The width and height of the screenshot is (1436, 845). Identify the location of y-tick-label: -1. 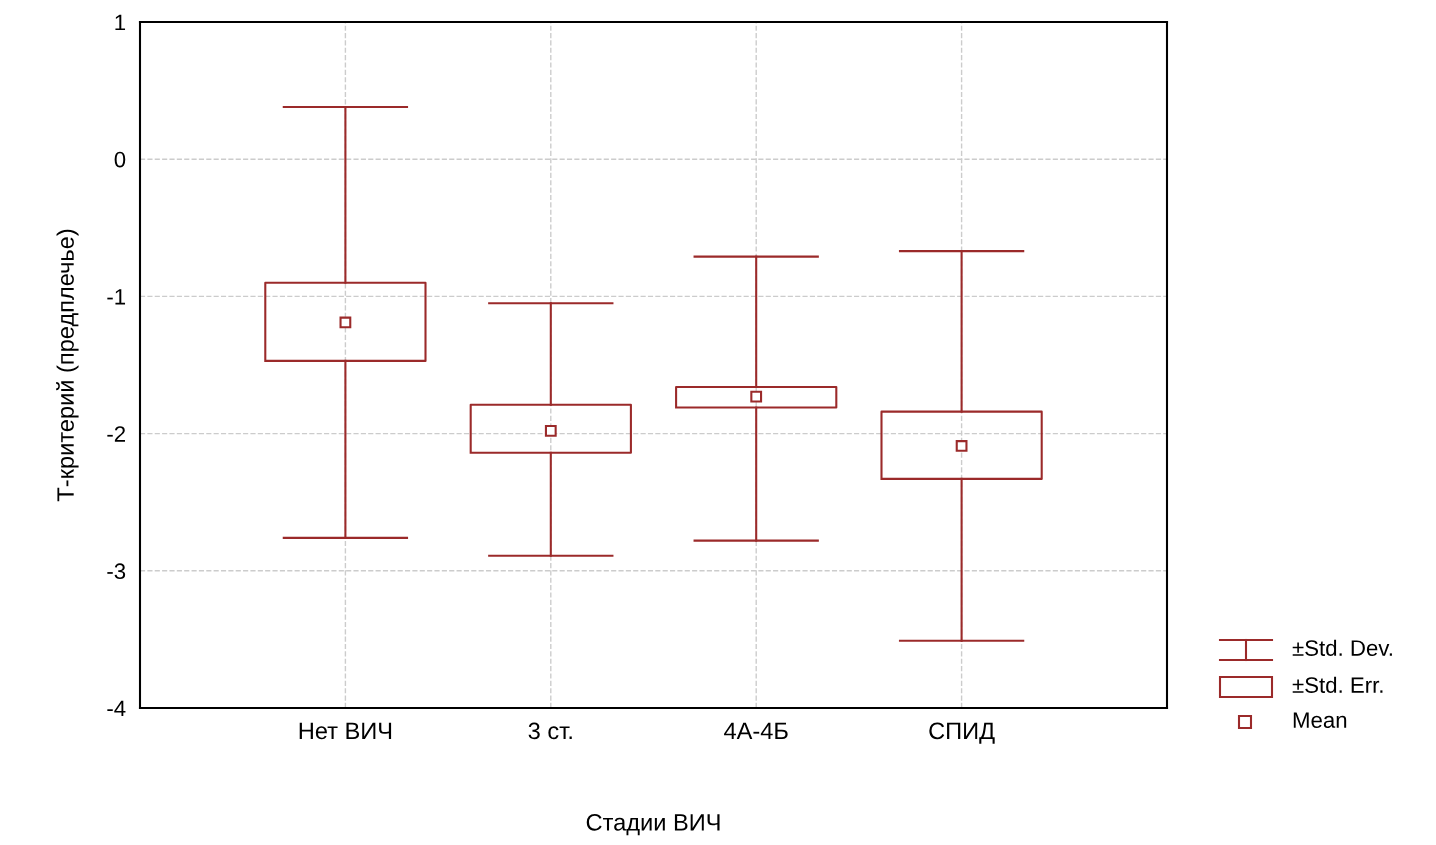
(116, 297).